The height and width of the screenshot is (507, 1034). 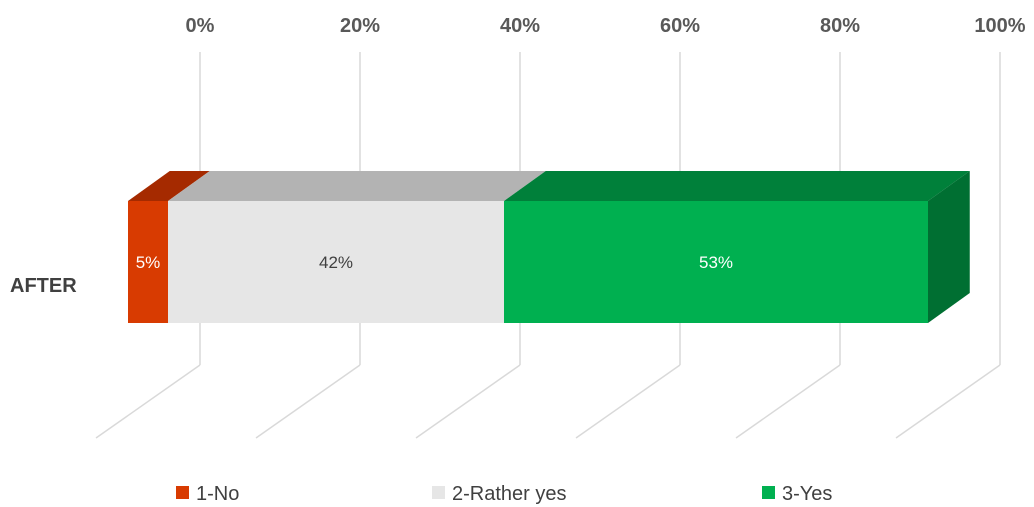 I want to click on data-label: 42%, so click(x=336, y=262).